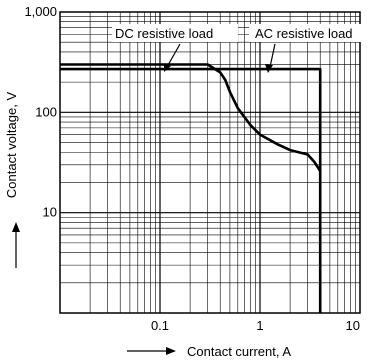  I want to click on y-axis-label: Contact voltage, V, so click(11, 145).